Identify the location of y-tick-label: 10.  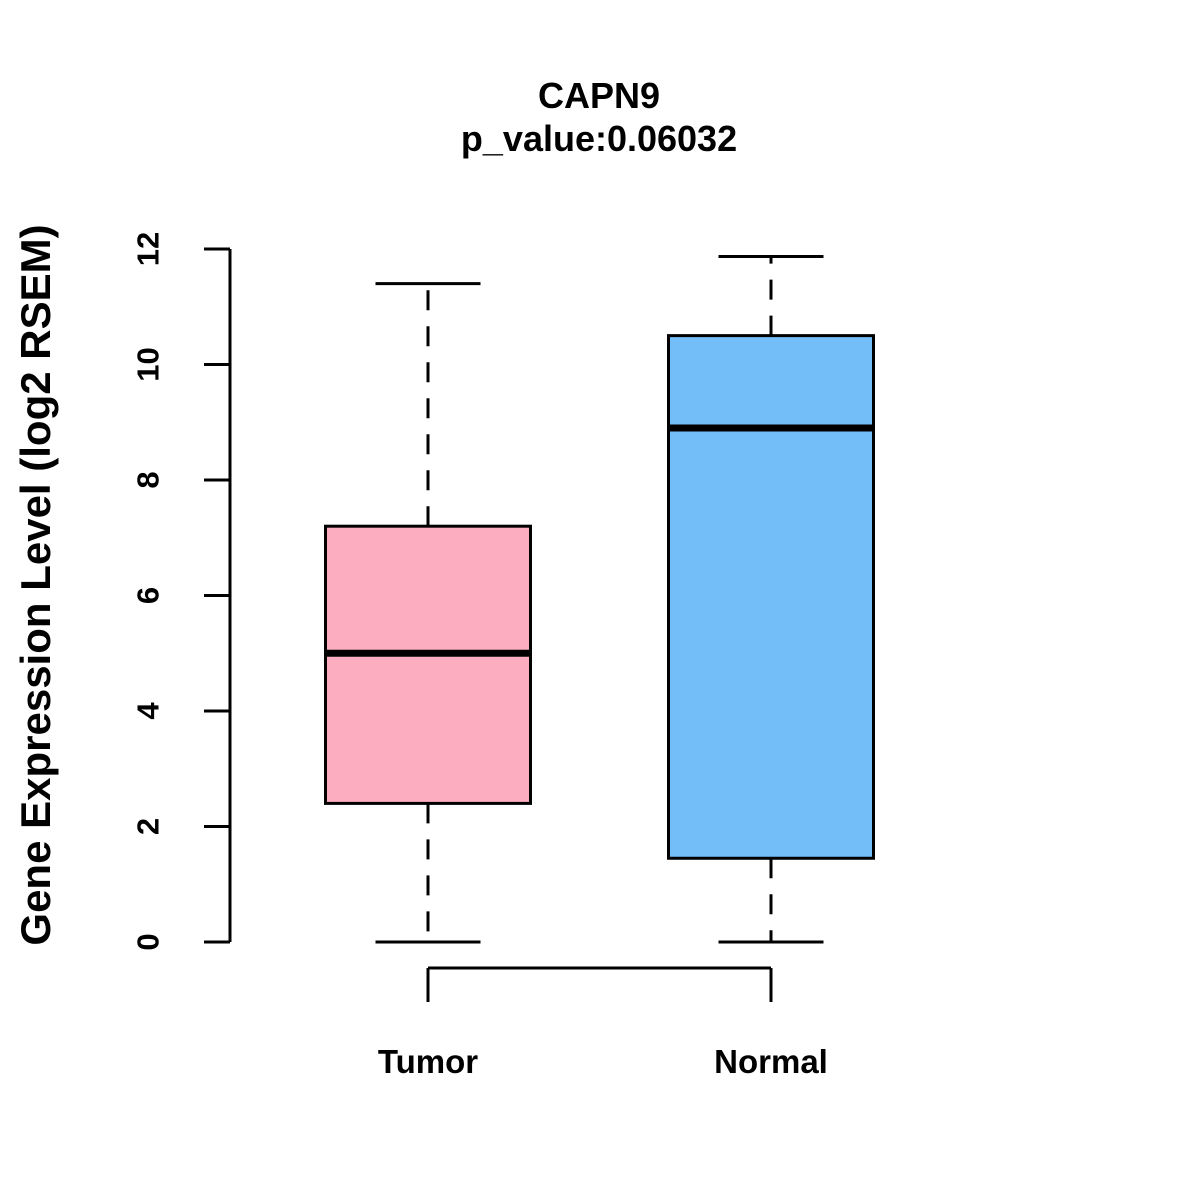
(148, 364).